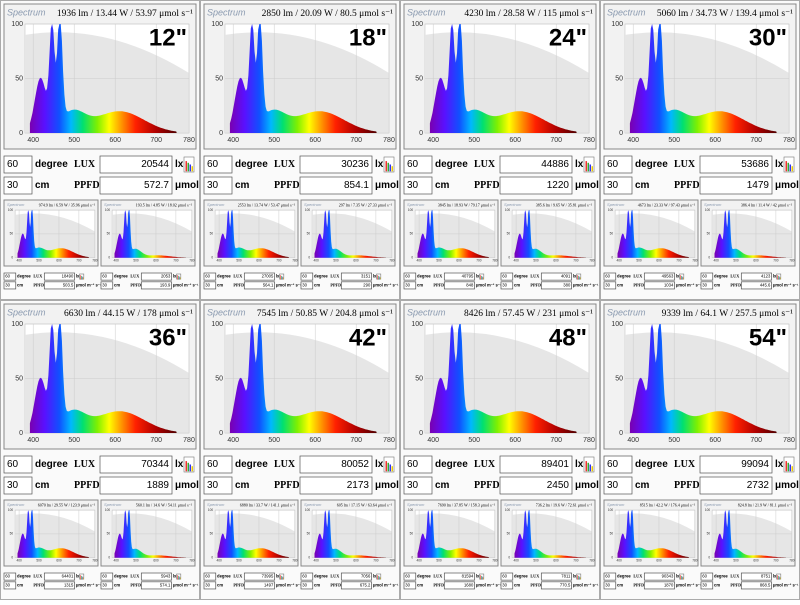 The image size is (800, 605). What do you see at coordinates (156, 185) in the screenshot?
I see `field-value: 572.7` at bounding box center [156, 185].